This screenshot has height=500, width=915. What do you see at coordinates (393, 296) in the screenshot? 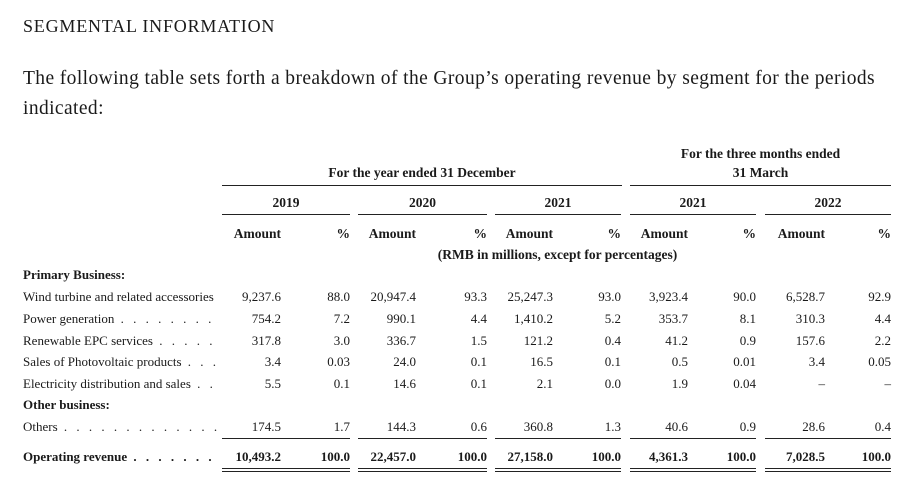
I see `row-0-value-2: 20,947.4` at bounding box center [393, 296].